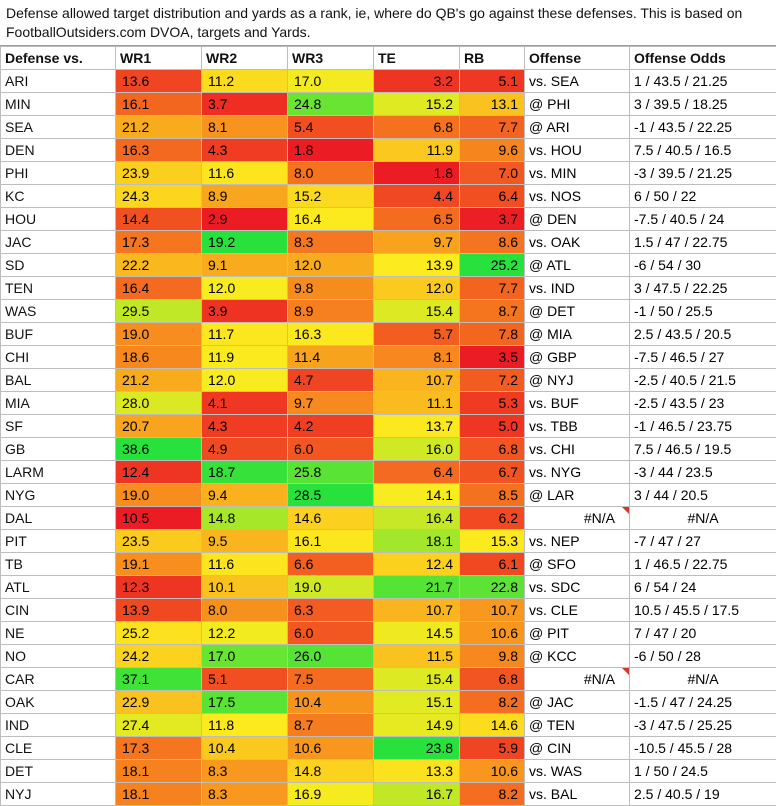  Describe the element at coordinates (159, 610) in the screenshot. I see `wr1-cell: 13.9` at that location.